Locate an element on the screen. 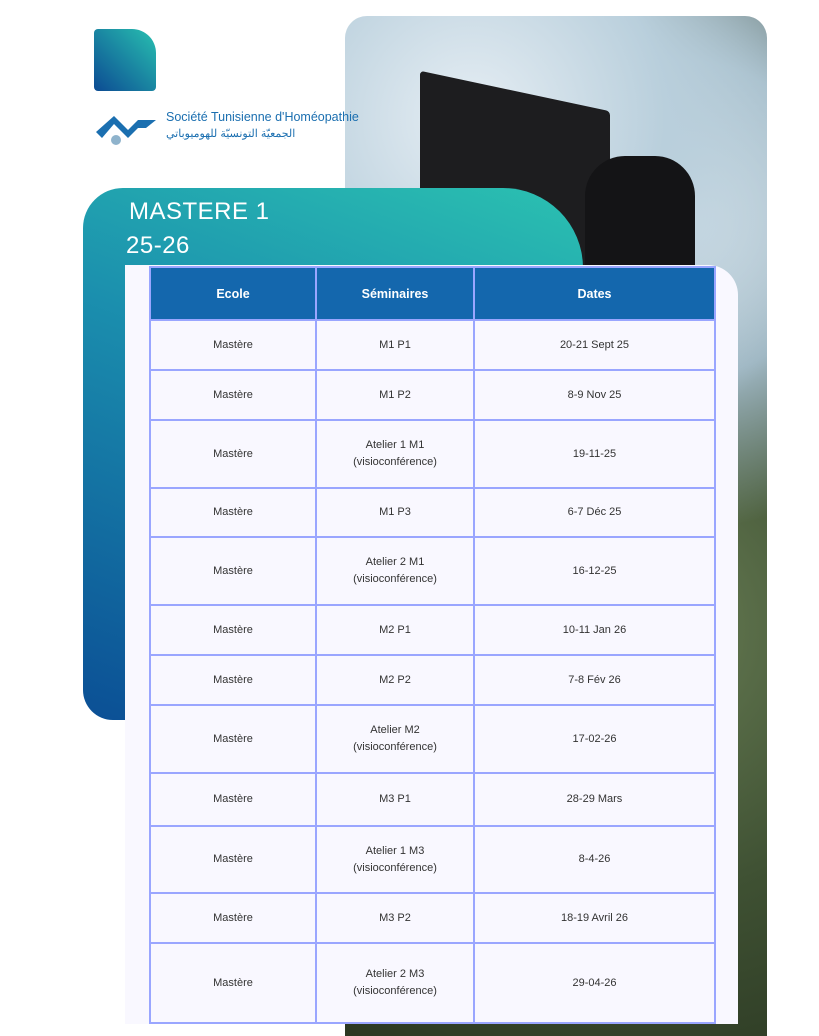  seminaire-cell: Atelier M2 (visioconférence) is located at coordinates (395, 739).